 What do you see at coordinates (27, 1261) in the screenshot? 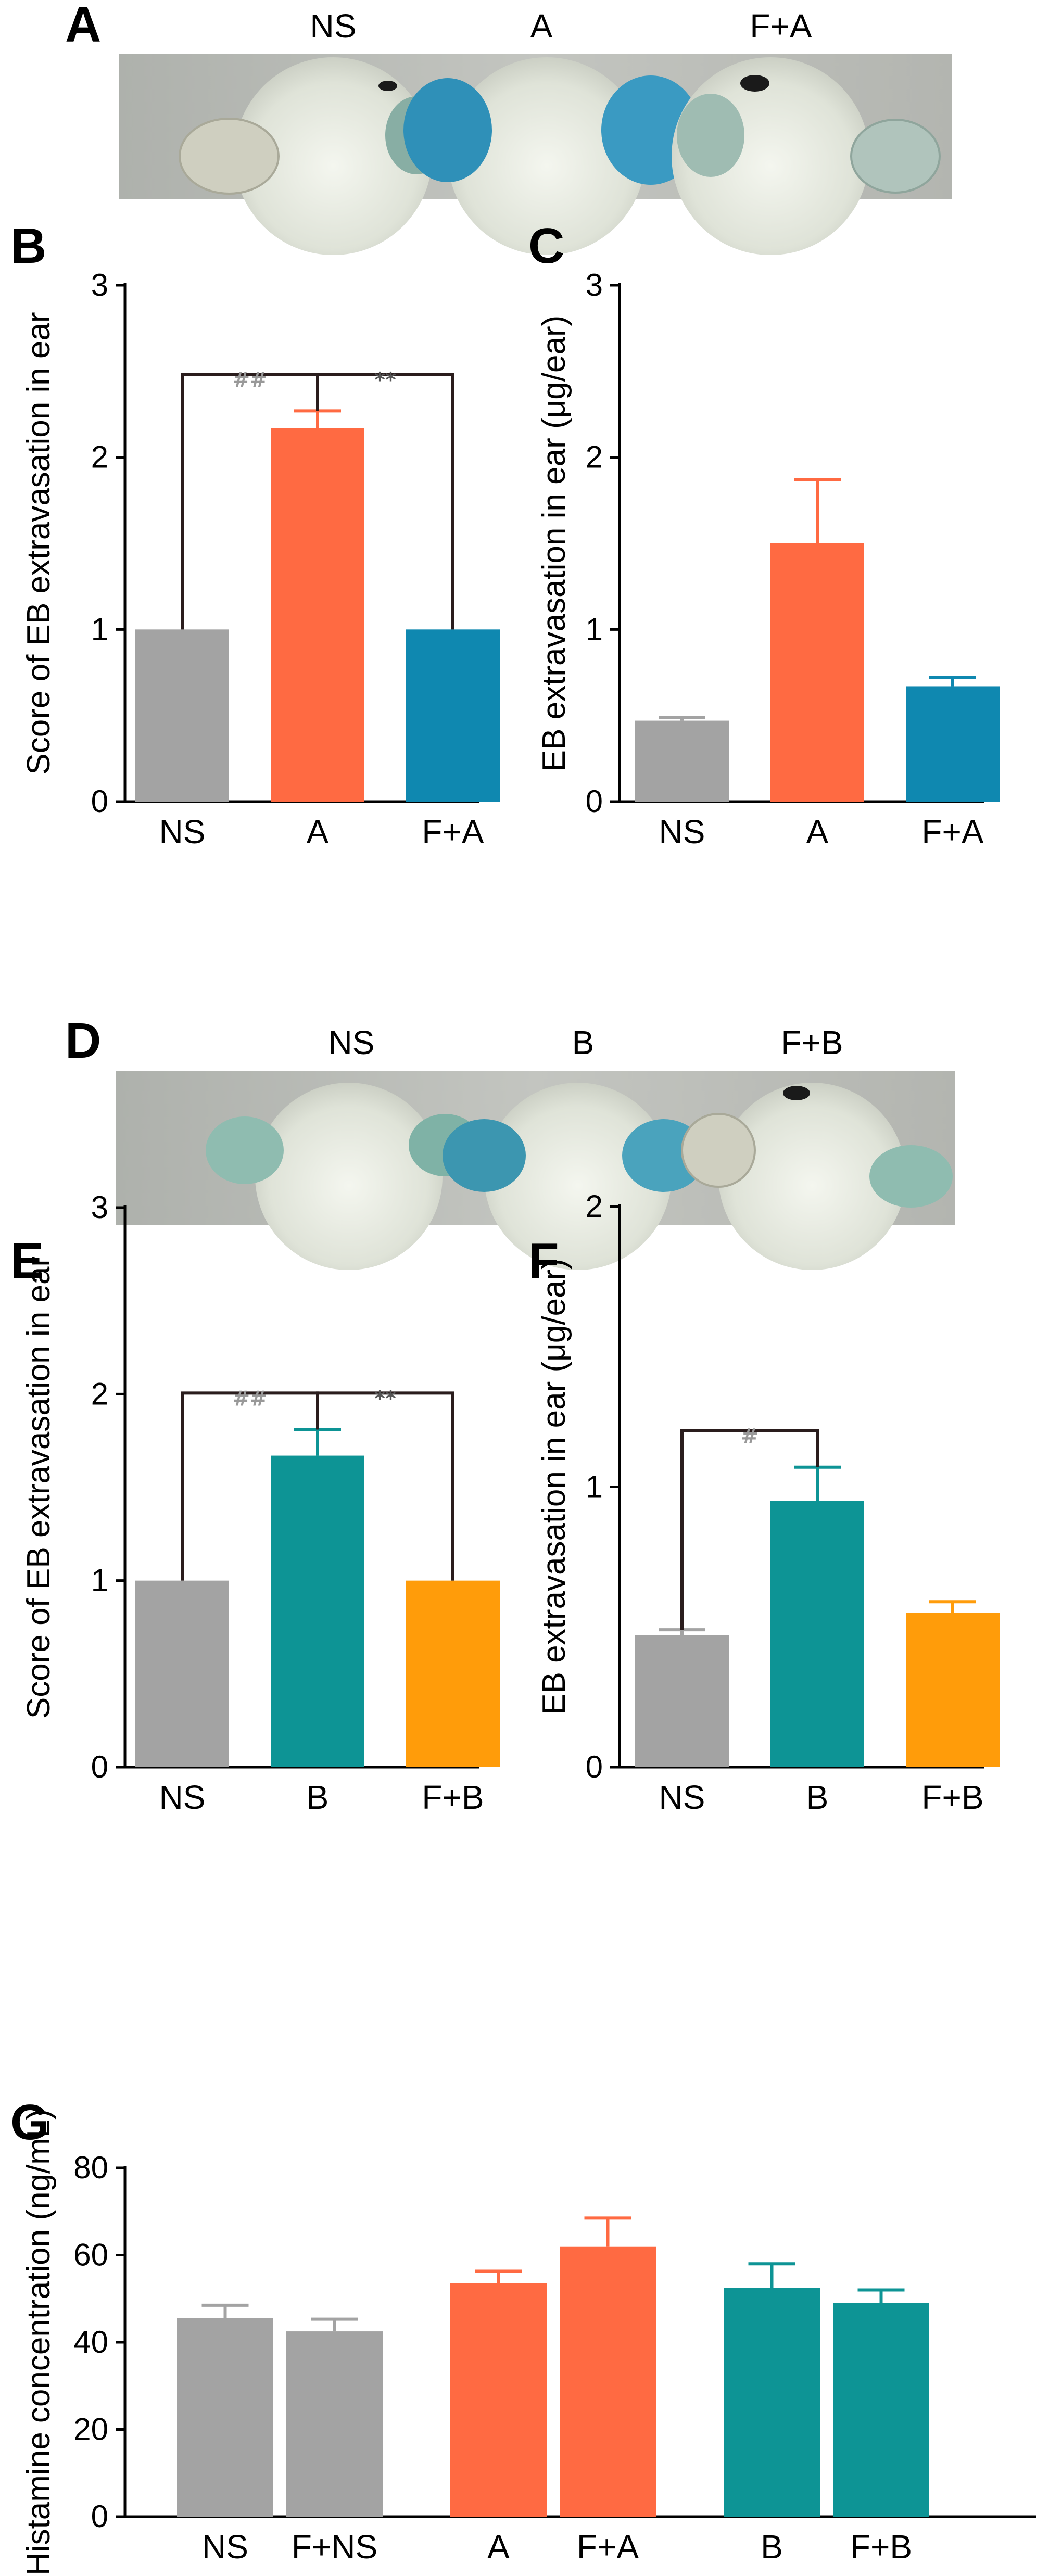
I see `panel-letter-e: E` at bounding box center [27, 1261].